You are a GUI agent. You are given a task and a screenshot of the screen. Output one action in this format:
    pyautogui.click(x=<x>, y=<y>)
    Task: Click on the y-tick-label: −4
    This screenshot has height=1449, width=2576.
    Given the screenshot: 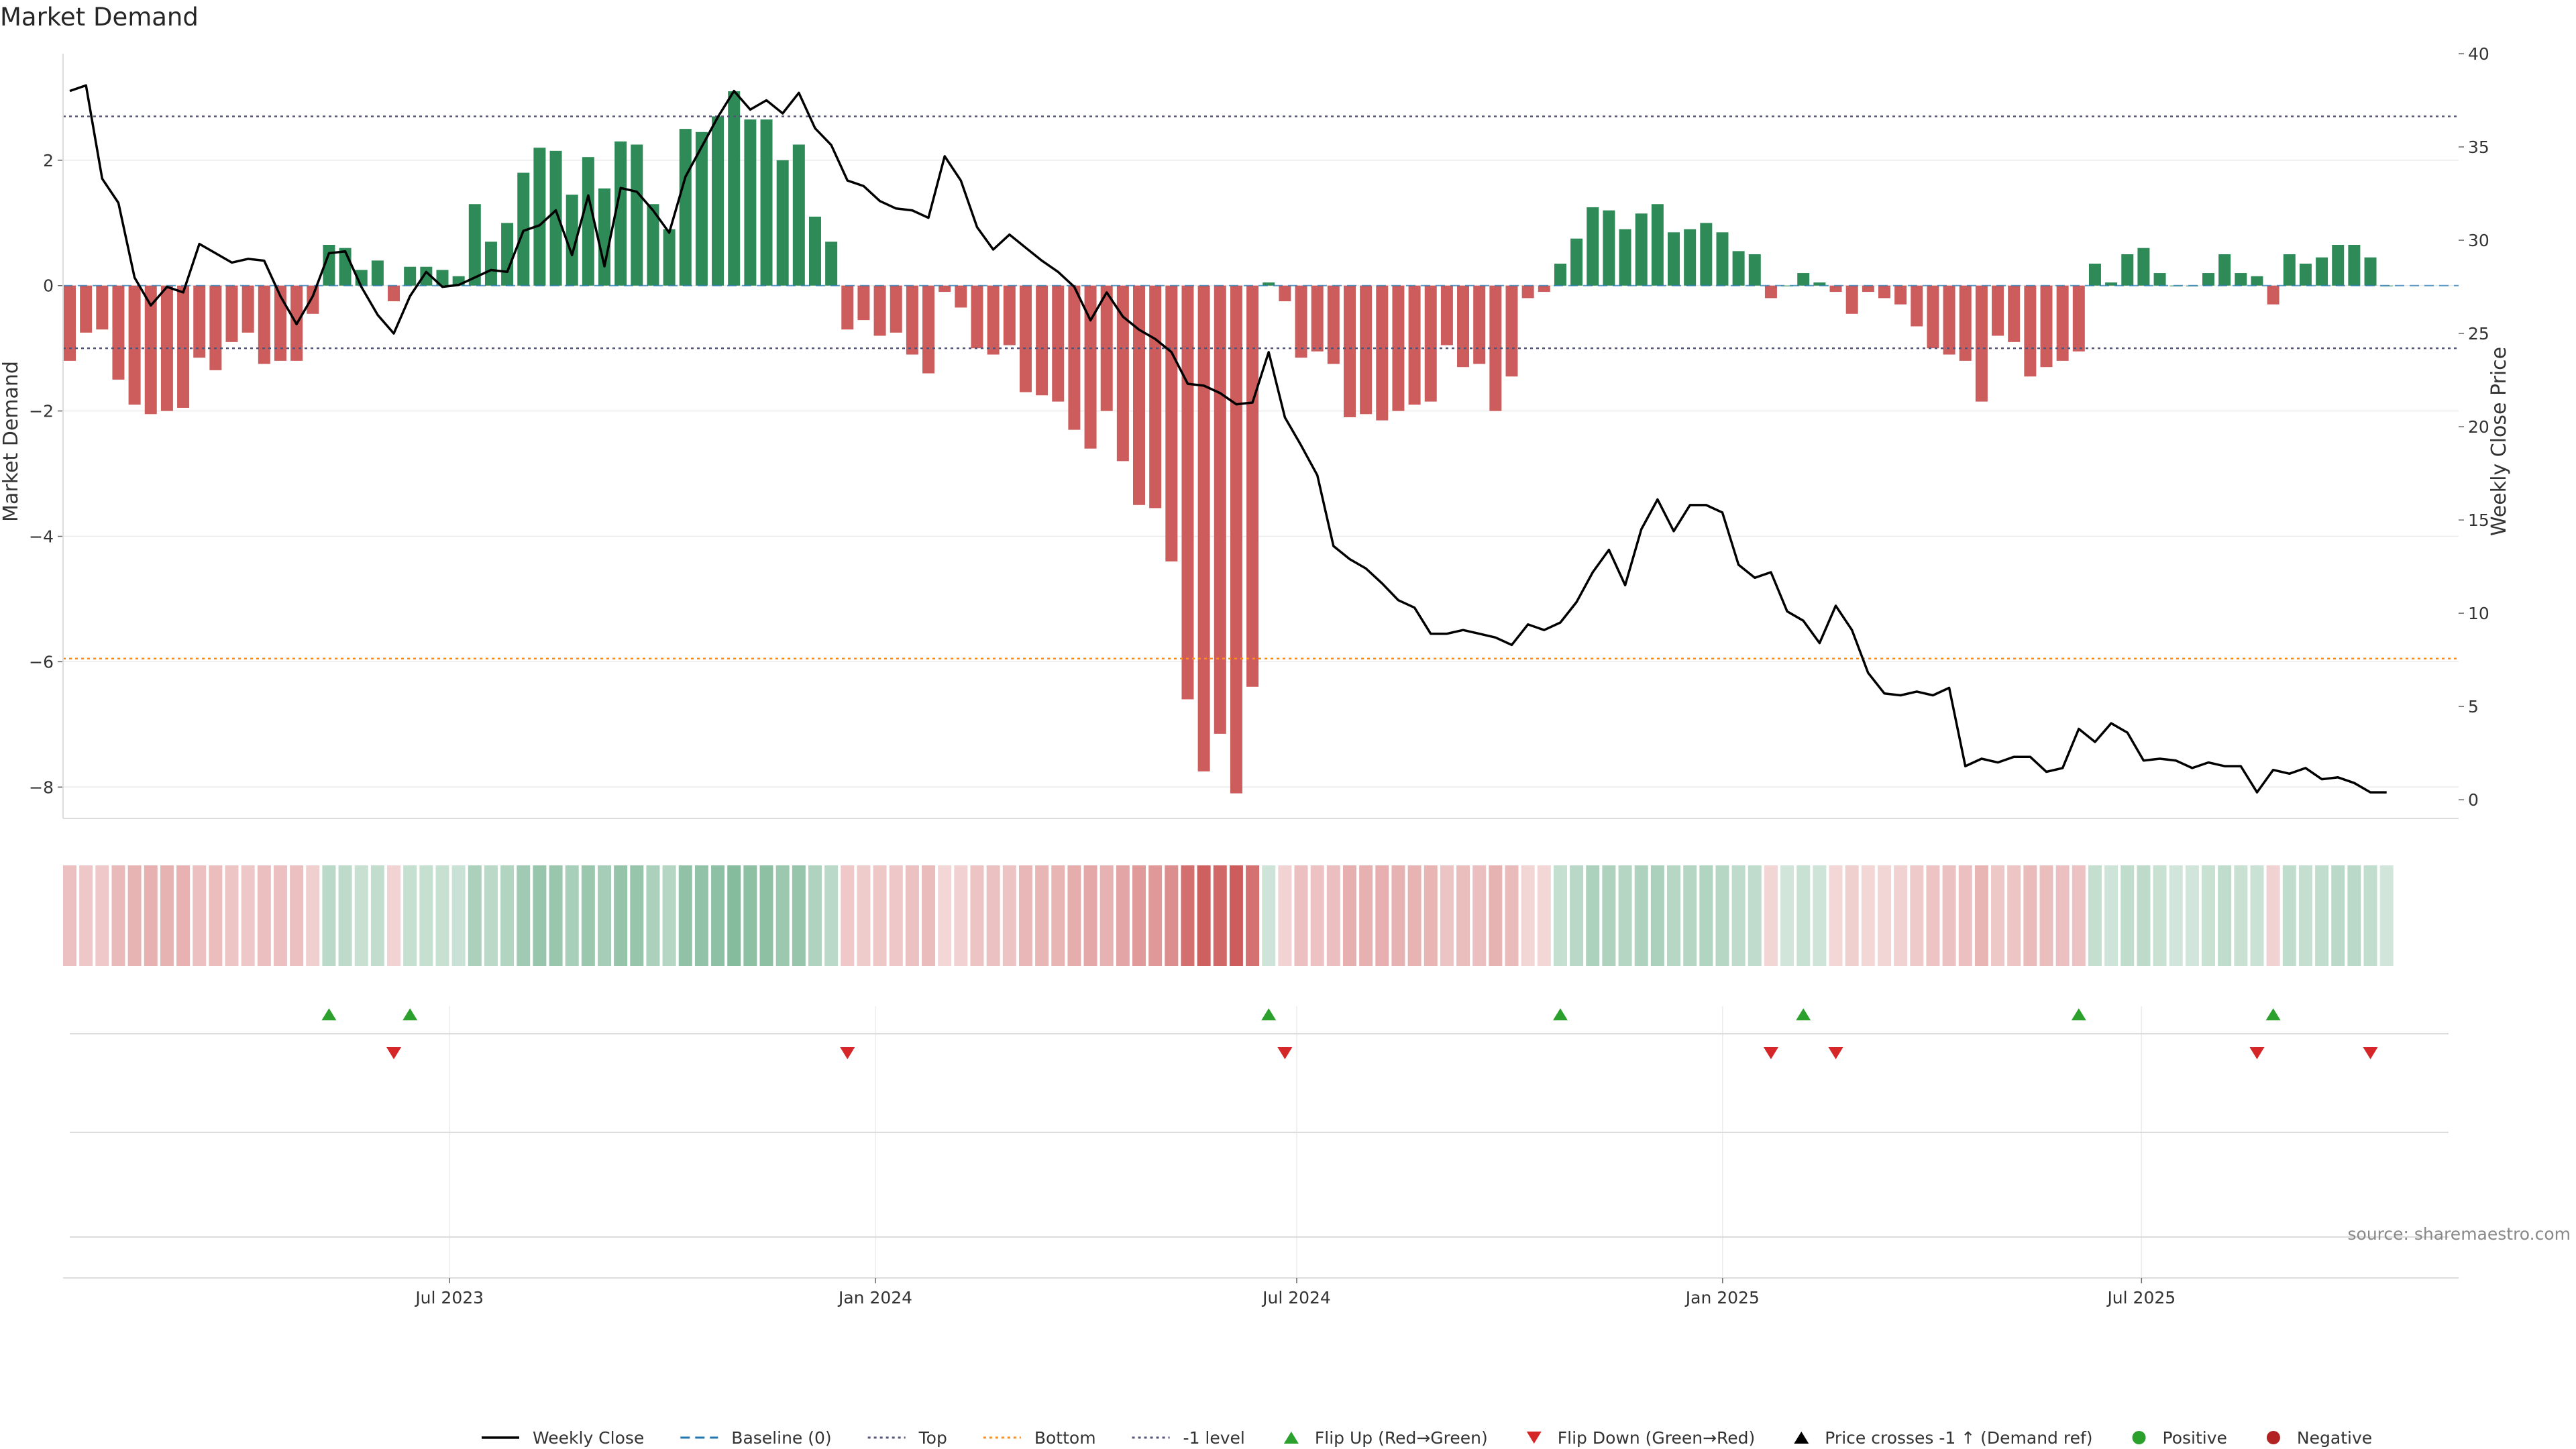 What is the action you would take?
    pyautogui.click(x=41, y=537)
    